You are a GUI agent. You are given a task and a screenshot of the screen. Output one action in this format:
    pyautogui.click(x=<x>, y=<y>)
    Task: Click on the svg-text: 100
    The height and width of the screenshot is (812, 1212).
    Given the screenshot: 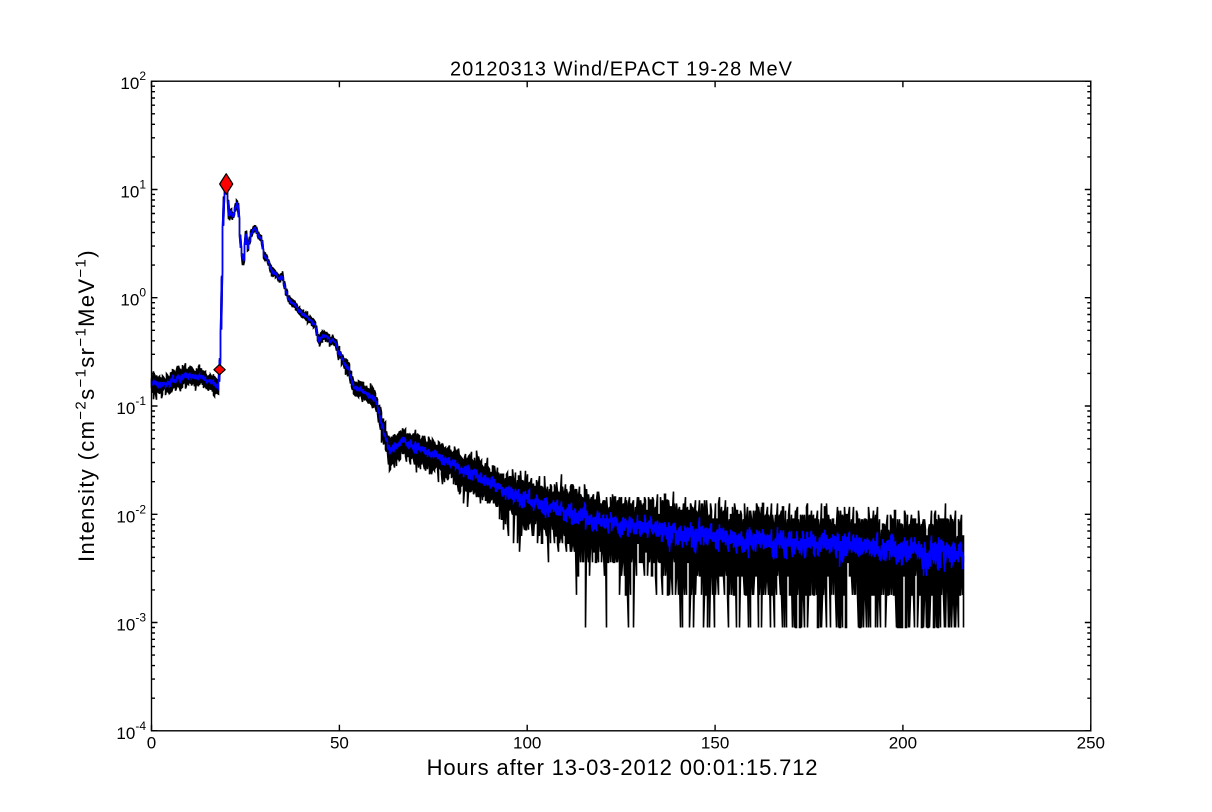 What is the action you would take?
    pyautogui.click(x=527, y=743)
    